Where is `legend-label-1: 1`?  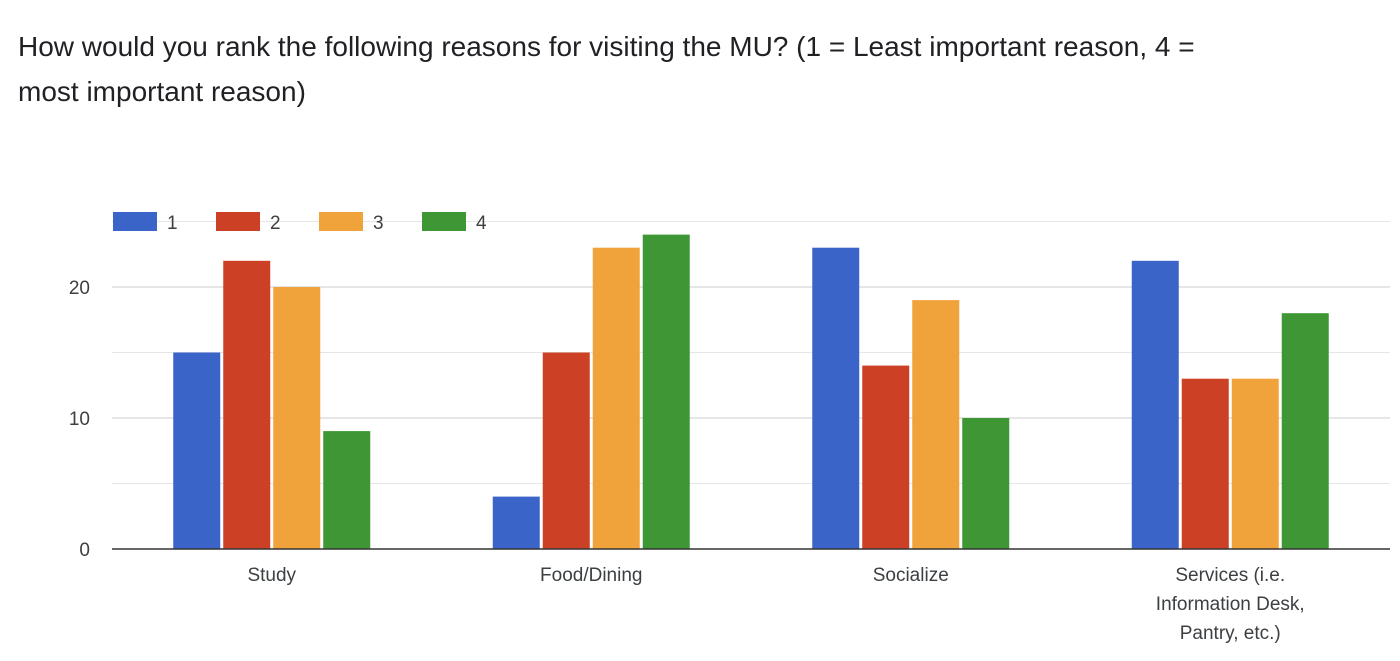
legend-label-1: 1 is located at coordinates (172, 223).